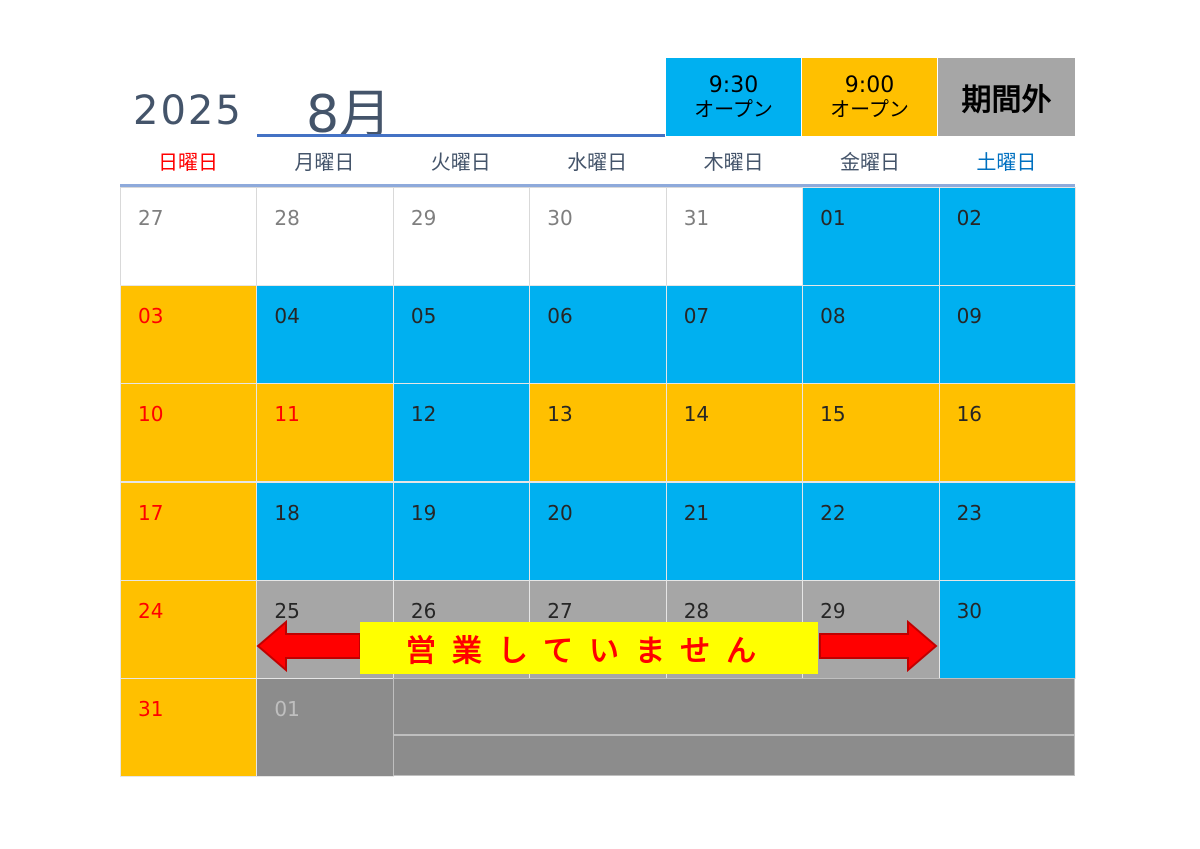  Describe the element at coordinates (878, 646) in the screenshot. I see `right-arrow-icon` at that location.